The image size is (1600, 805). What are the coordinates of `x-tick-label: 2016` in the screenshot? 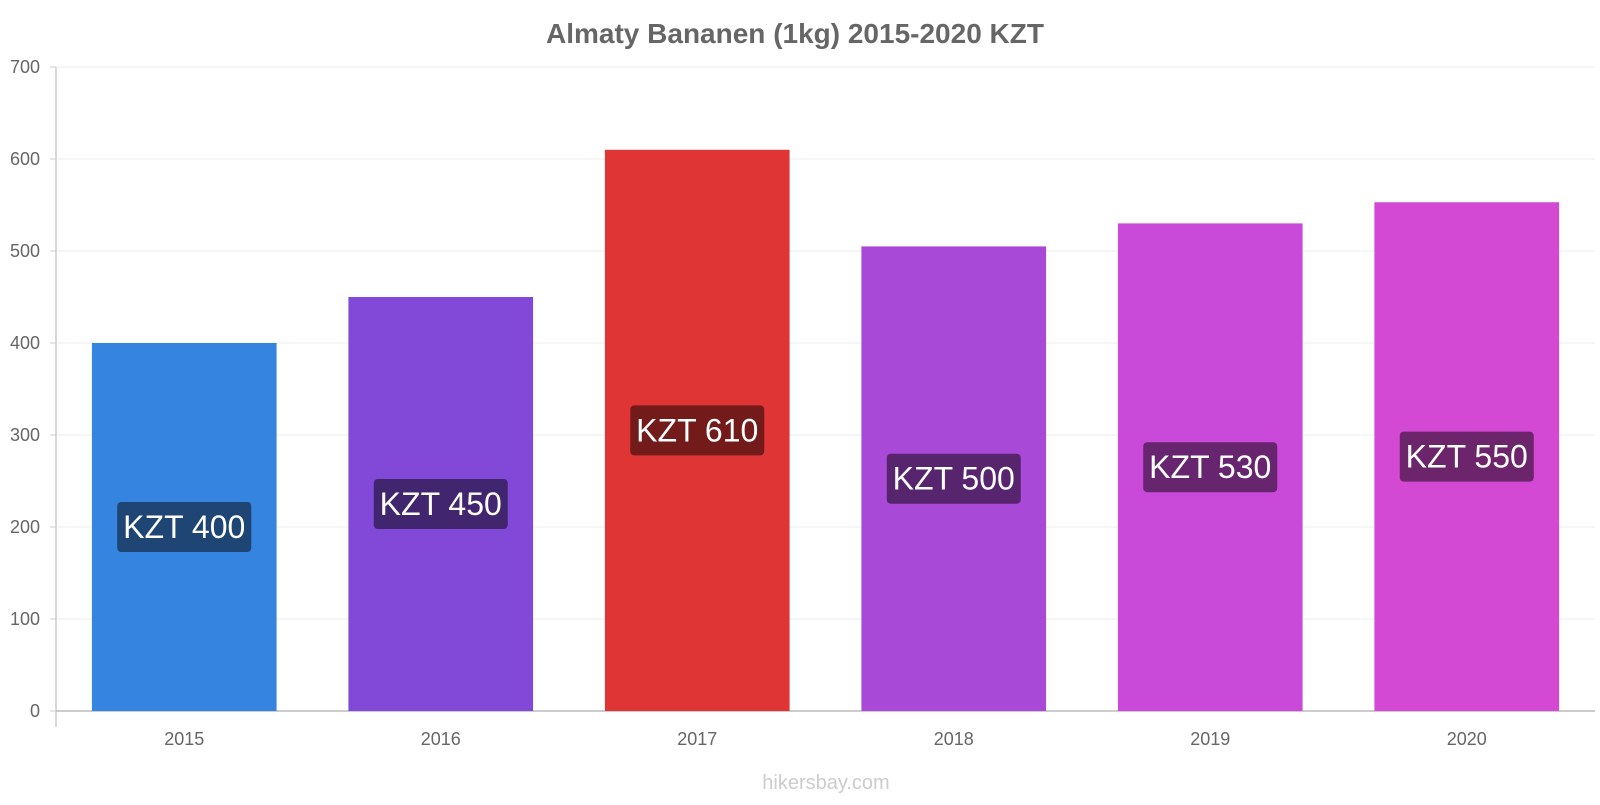 It's located at (441, 739).